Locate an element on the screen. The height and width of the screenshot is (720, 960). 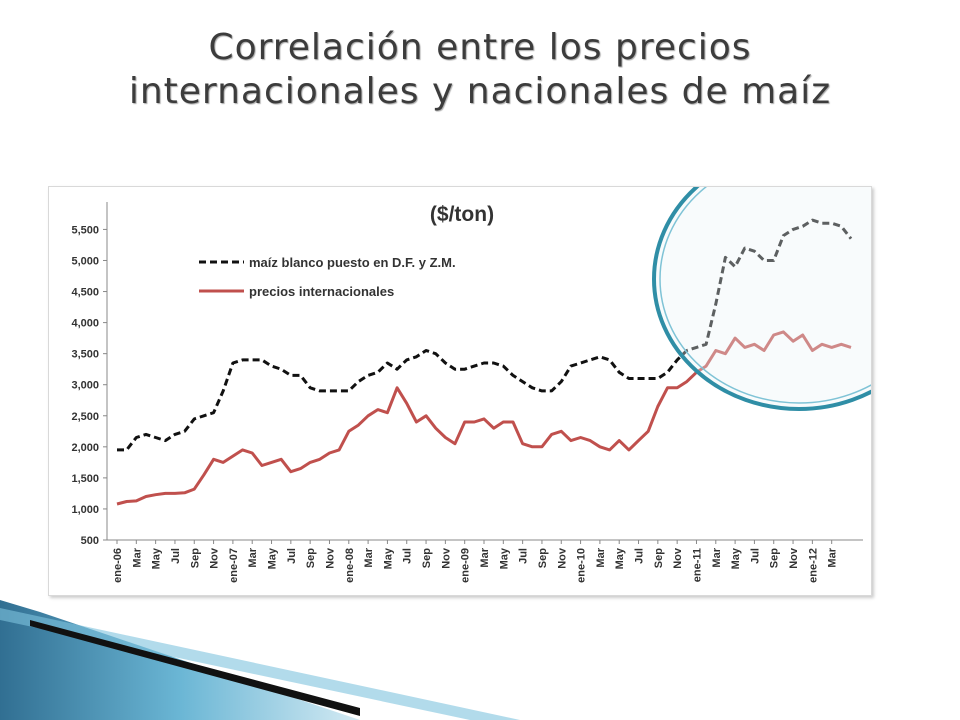
y-tick-label: 5,500 is located at coordinates (85, 230).